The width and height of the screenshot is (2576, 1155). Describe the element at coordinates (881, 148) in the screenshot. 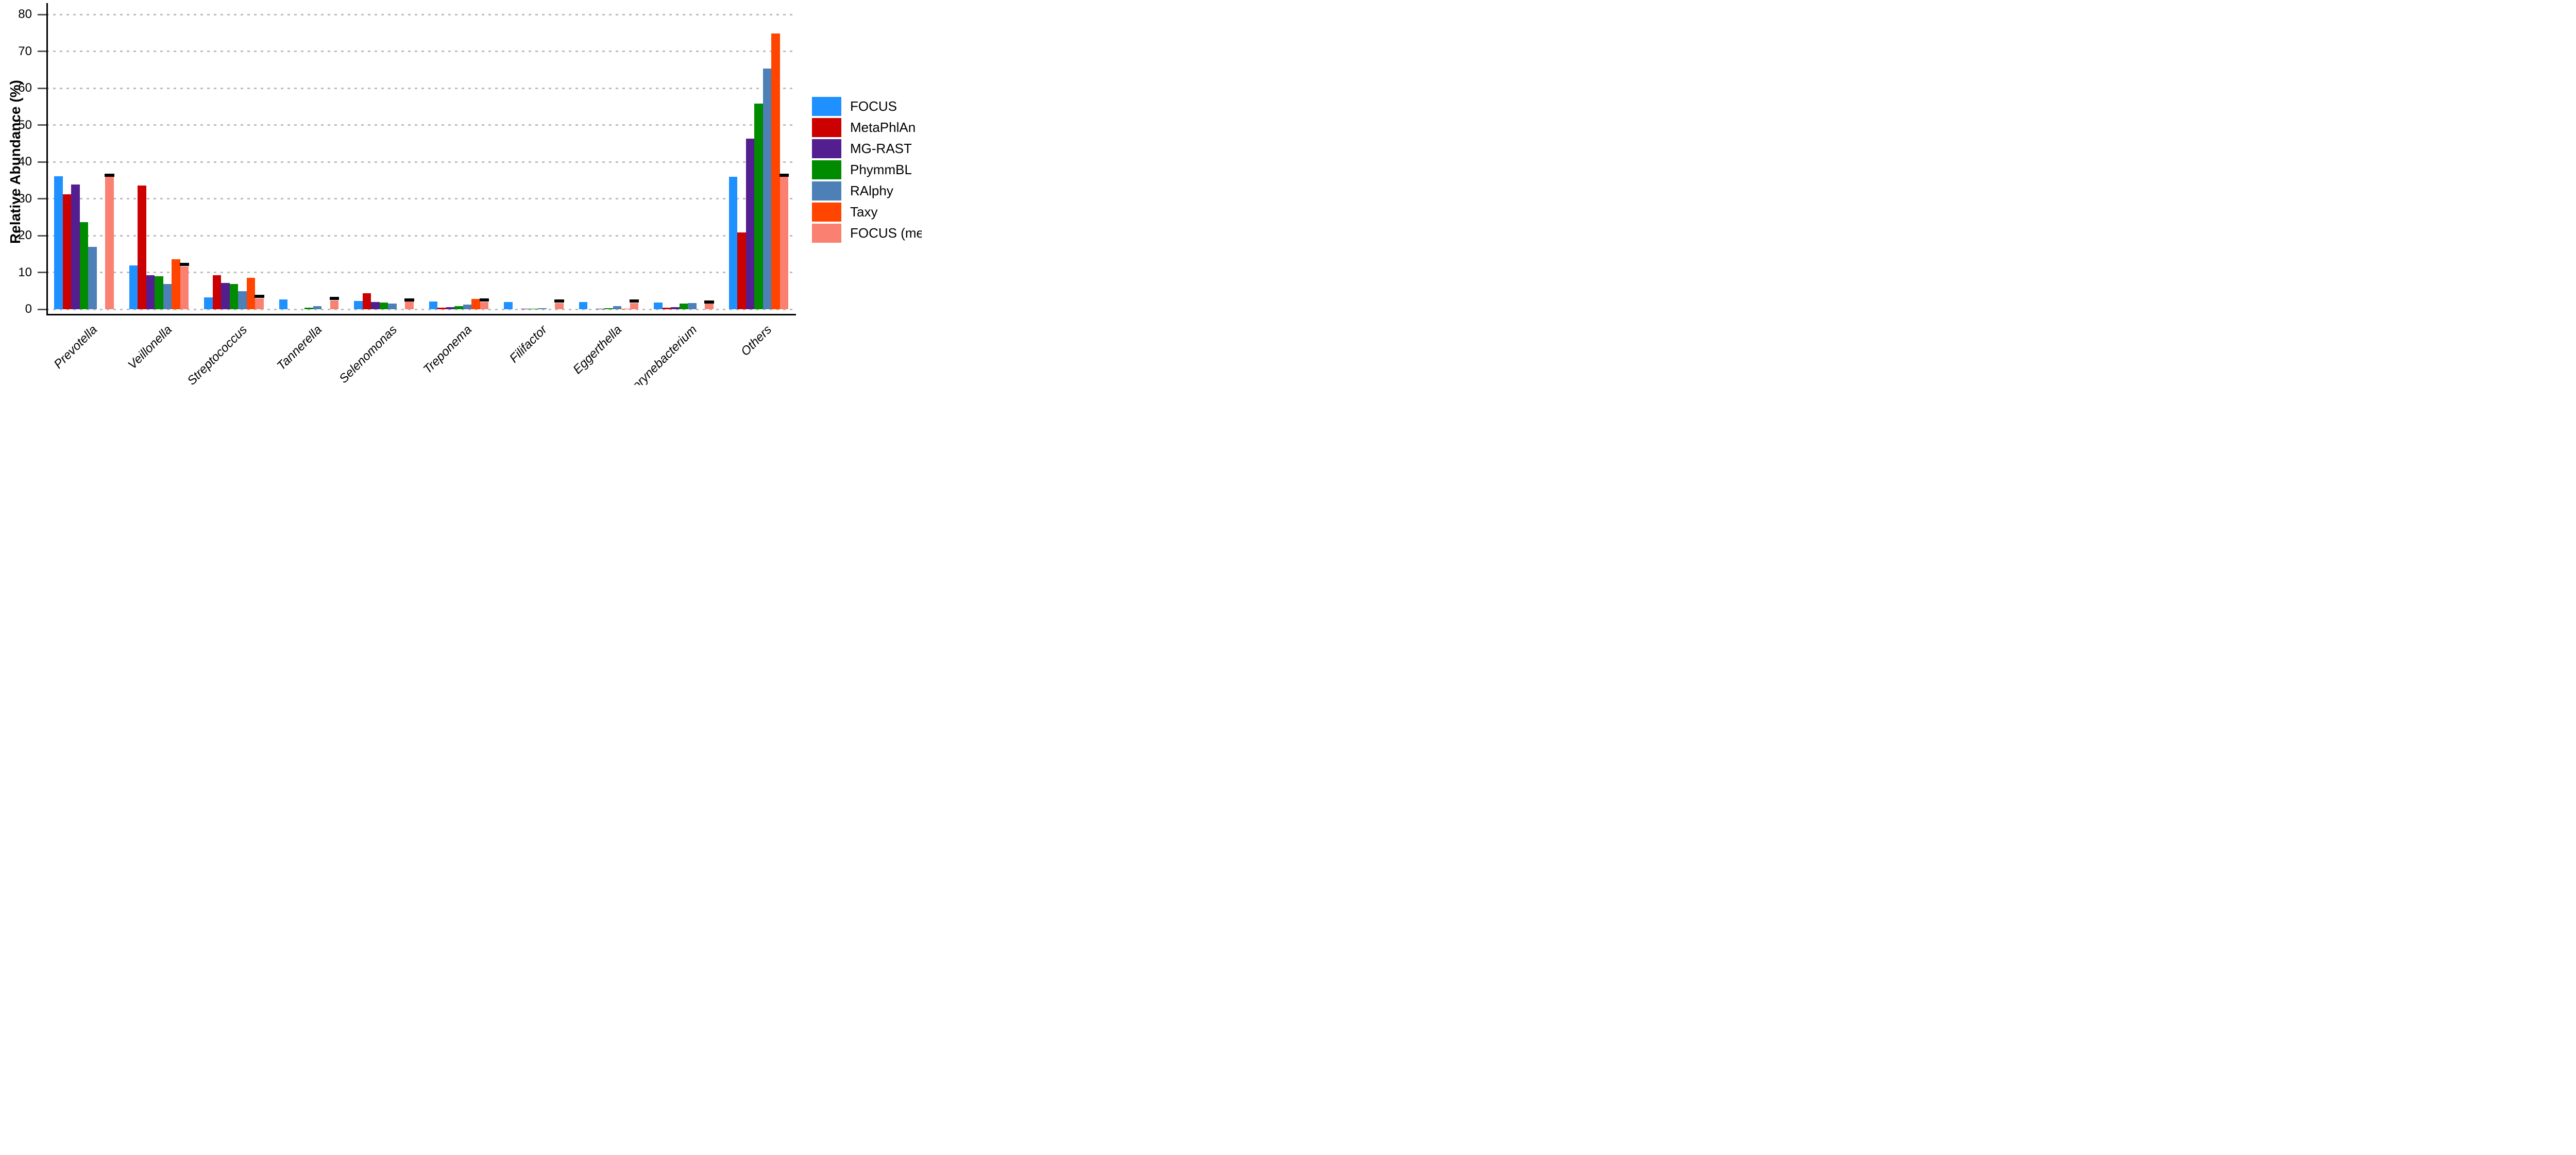

I see `legend-label: MG-RAST` at that location.